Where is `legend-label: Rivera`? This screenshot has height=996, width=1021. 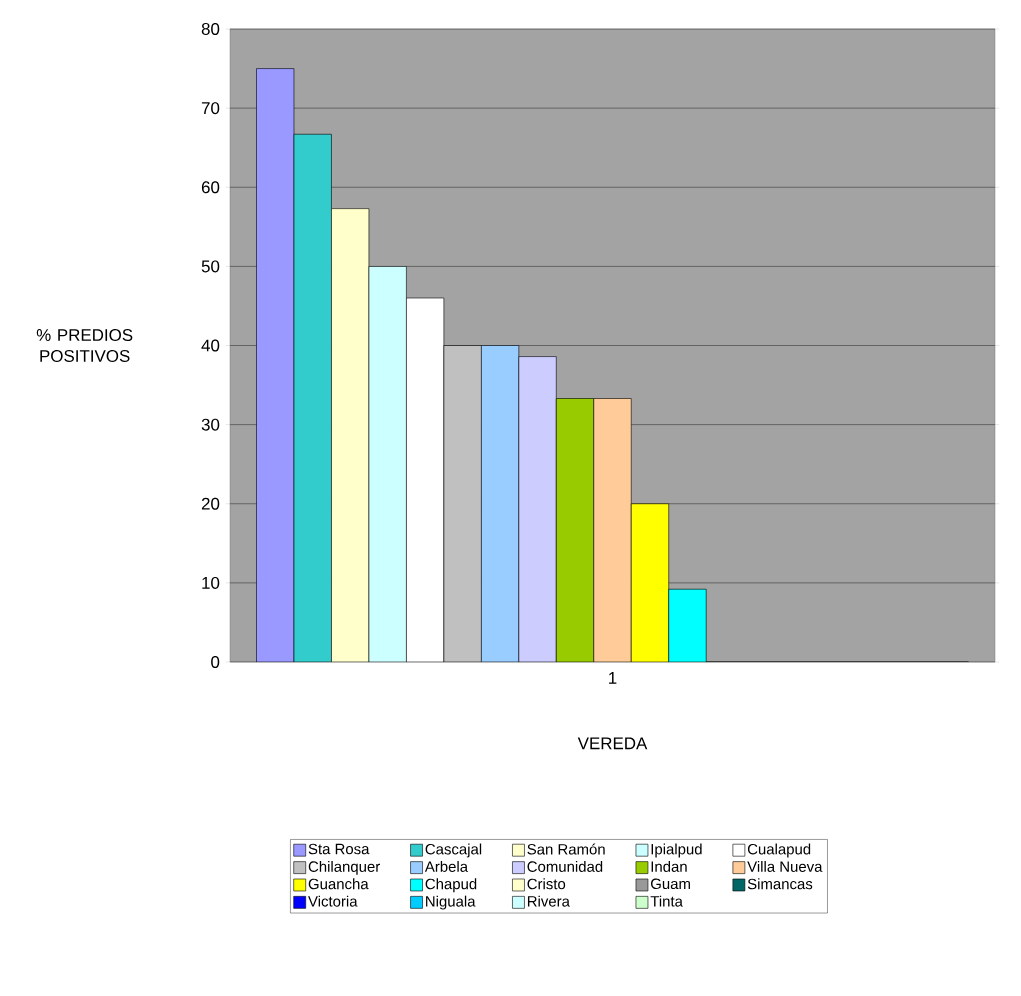 legend-label: Rivera is located at coordinates (548, 901).